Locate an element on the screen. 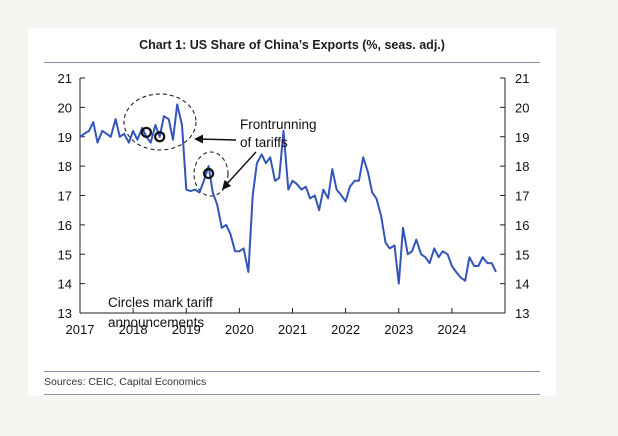  x-tick-label: 2022 is located at coordinates (345, 329).